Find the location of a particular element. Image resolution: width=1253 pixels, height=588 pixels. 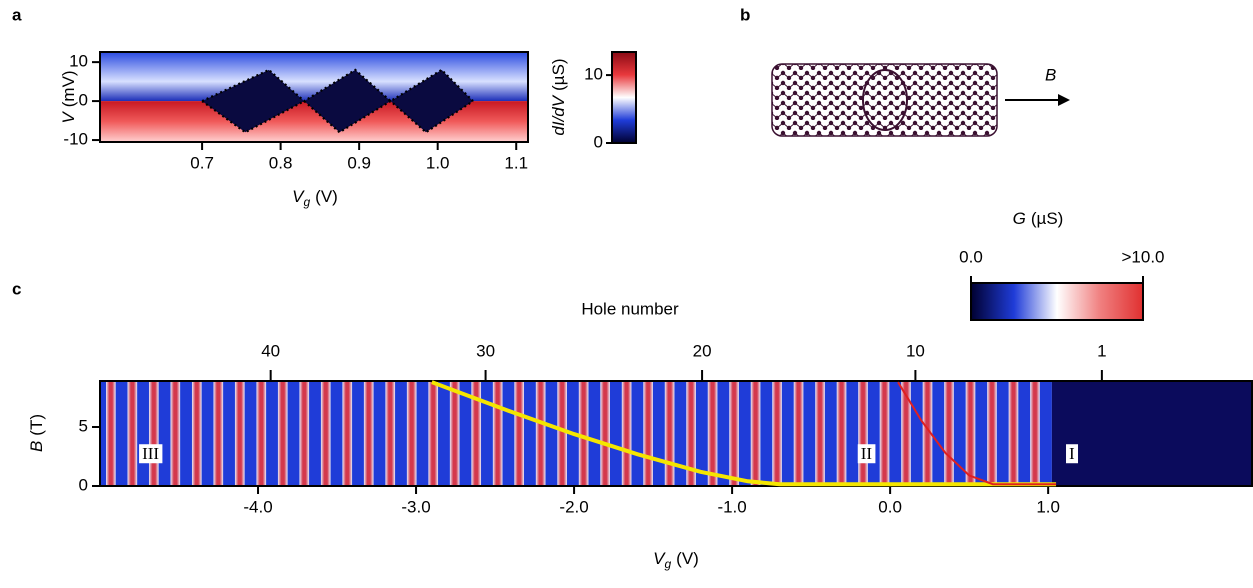

top-axis-label: Hole number is located at coordinates (630, 308).